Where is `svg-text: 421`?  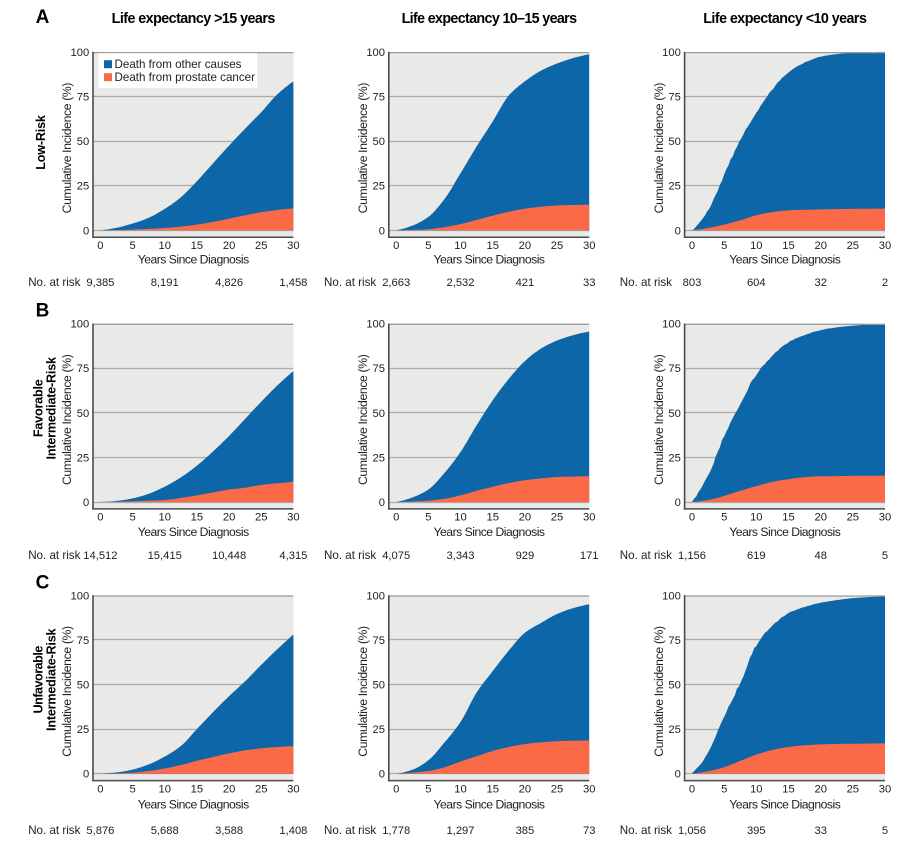 svg-text: 421 is located at coordinates (525, 283).